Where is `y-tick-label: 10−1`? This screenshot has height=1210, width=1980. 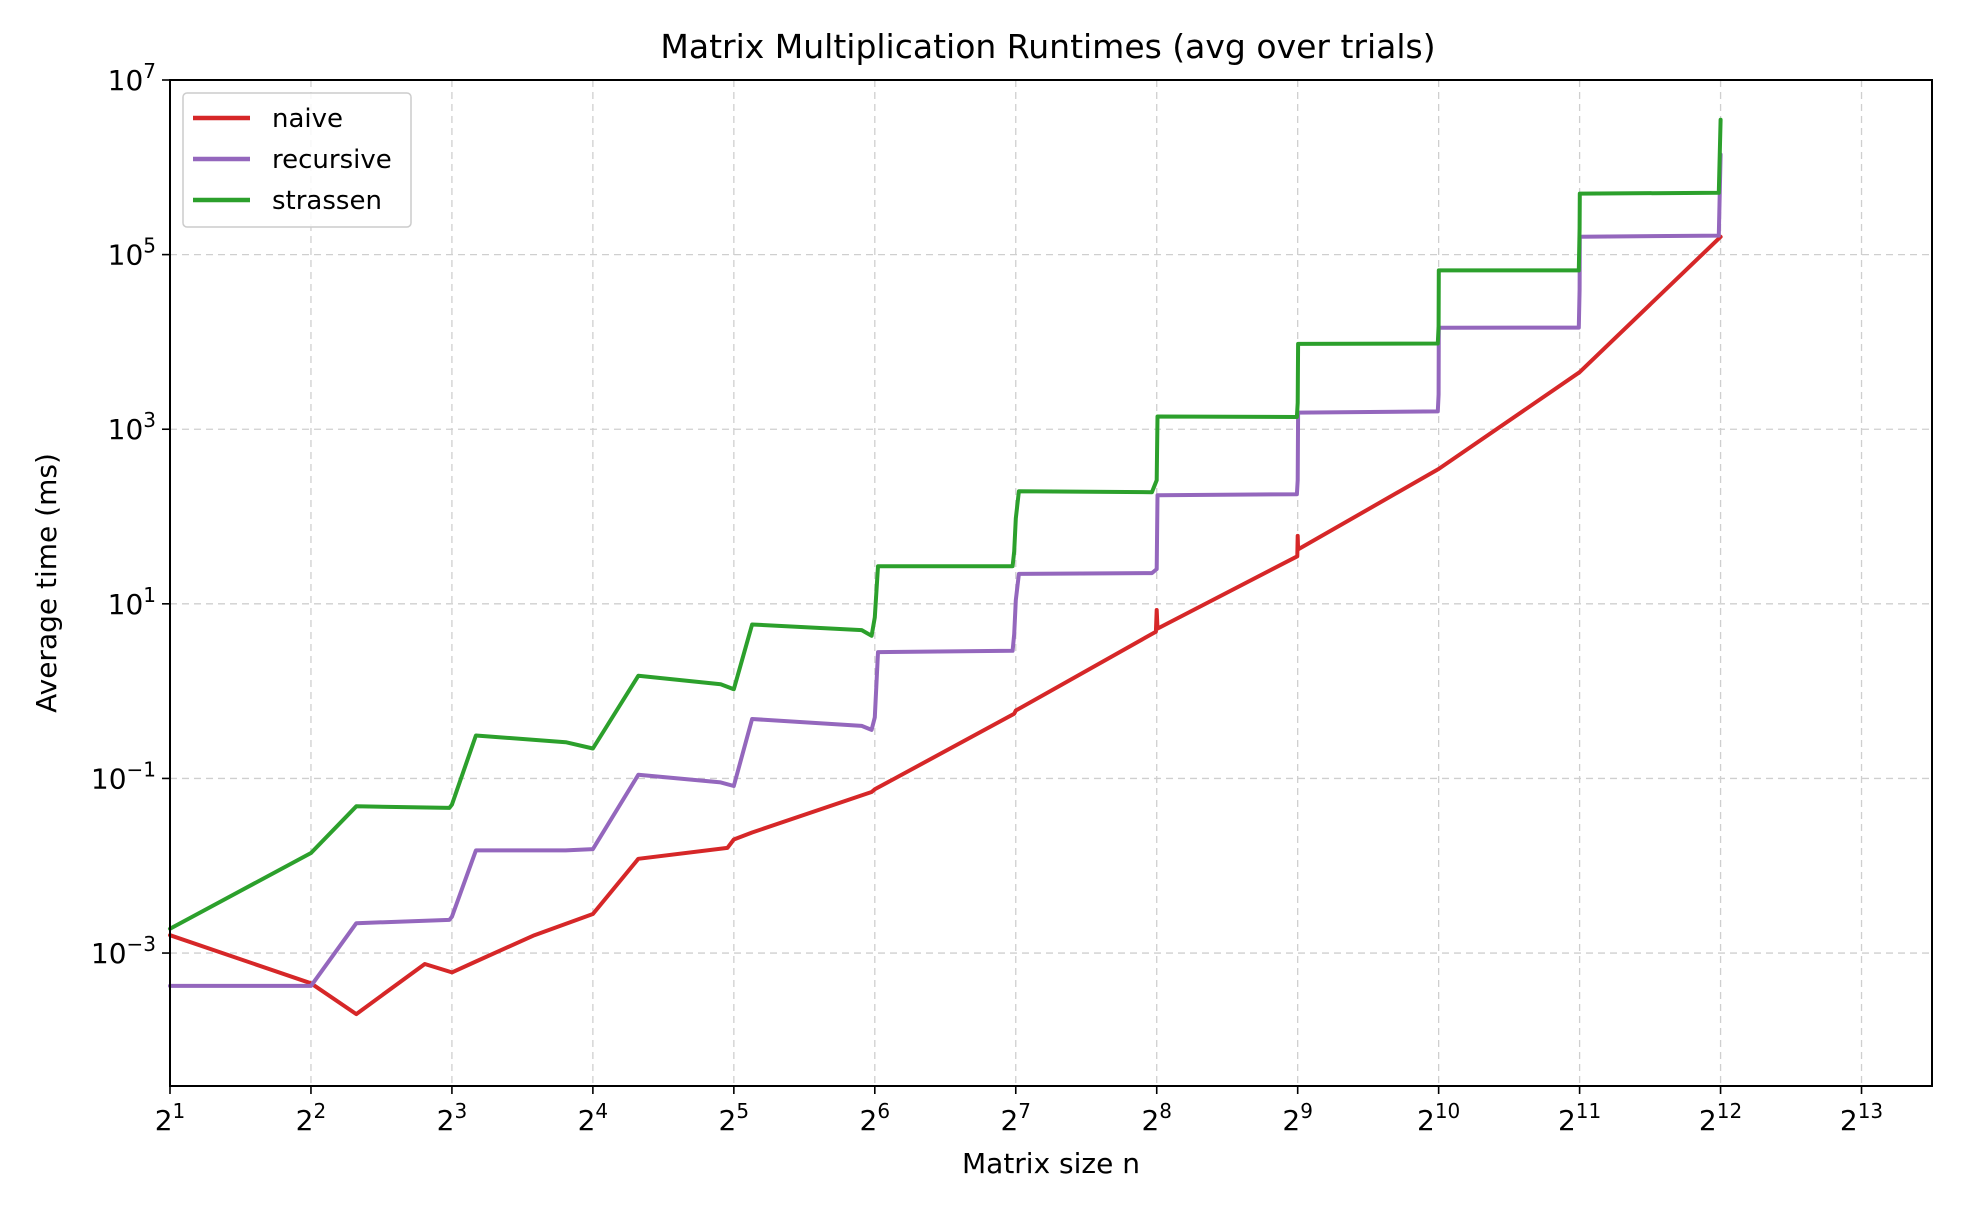 y-tick-label: 10−1 is located at coordinates (123, 776).